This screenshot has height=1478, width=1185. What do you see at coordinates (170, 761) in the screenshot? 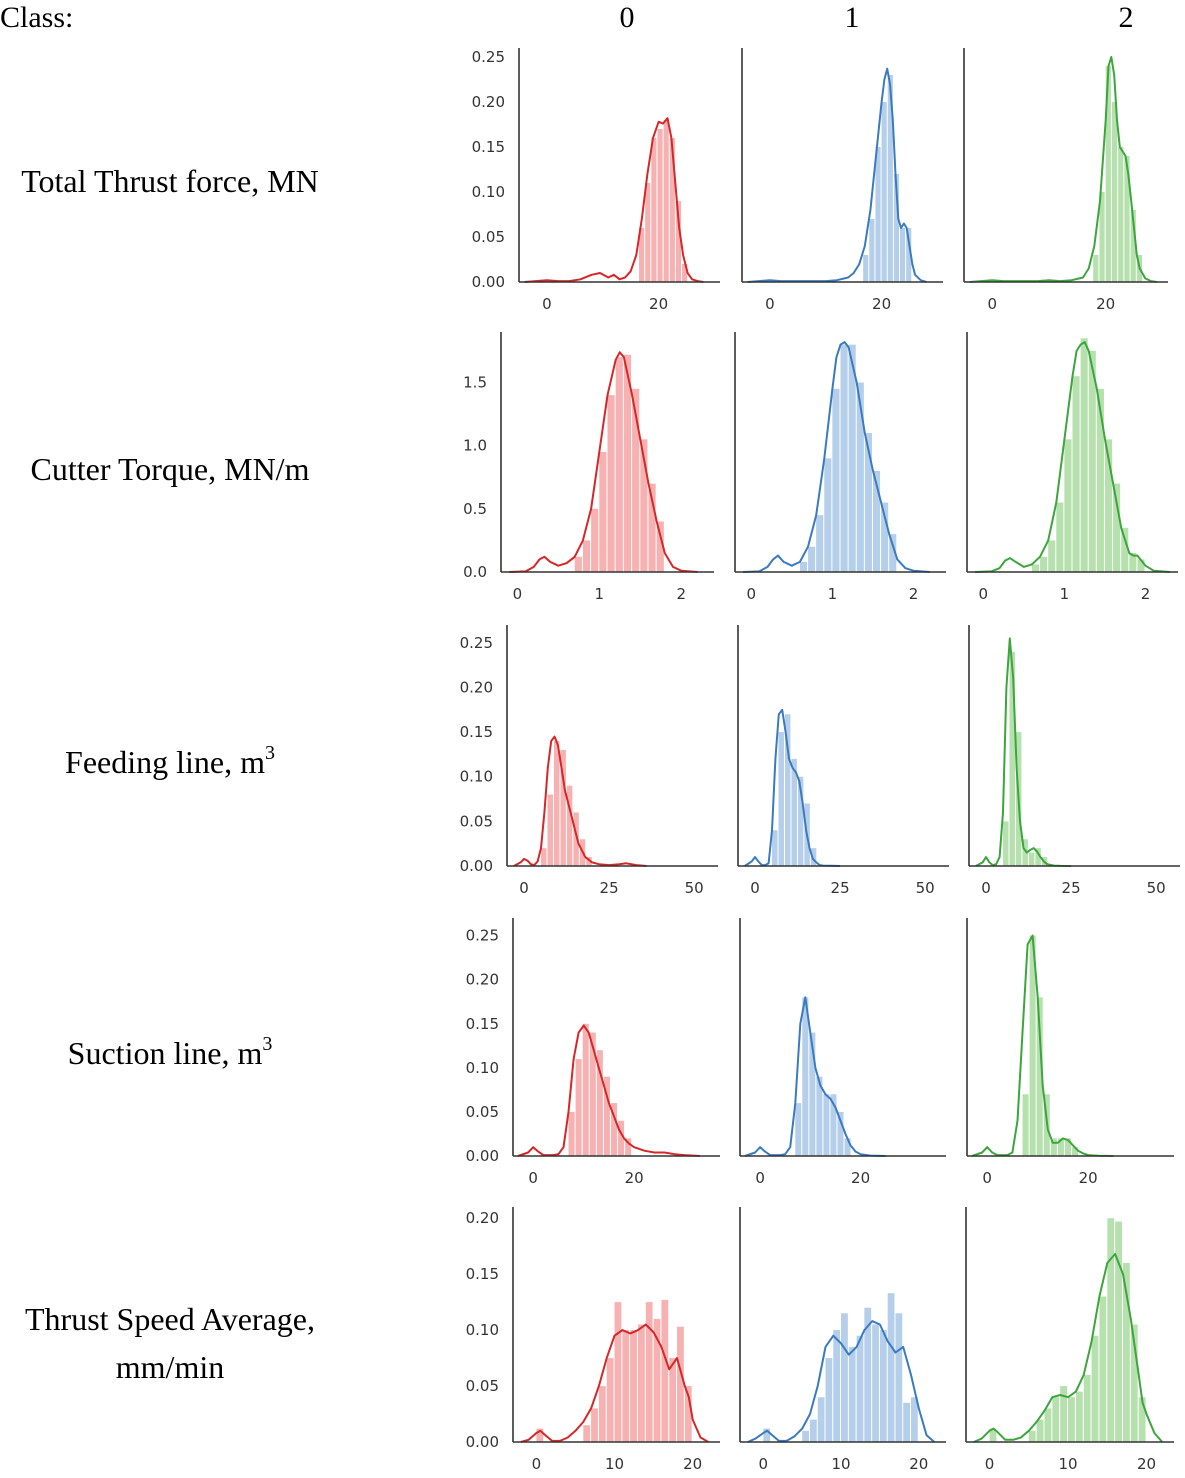
I see `row-title: Feeding line, m3` at bounding box center [170, 761].